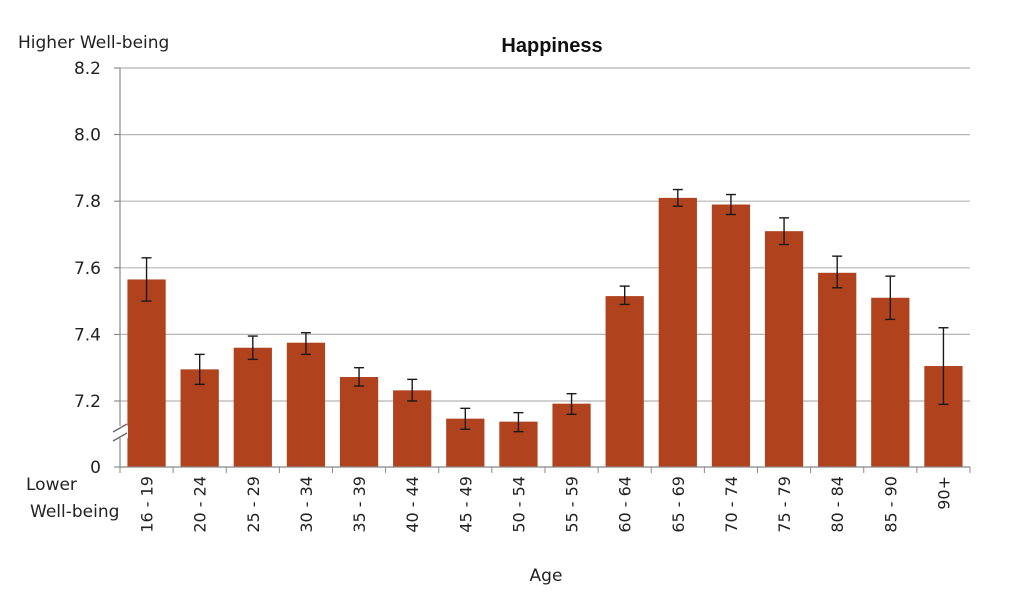  What do you see at coordinates (465, 504) in the screenshot?
I see `x-tick-label: 45 - 49` at bounding box center [465, 504].